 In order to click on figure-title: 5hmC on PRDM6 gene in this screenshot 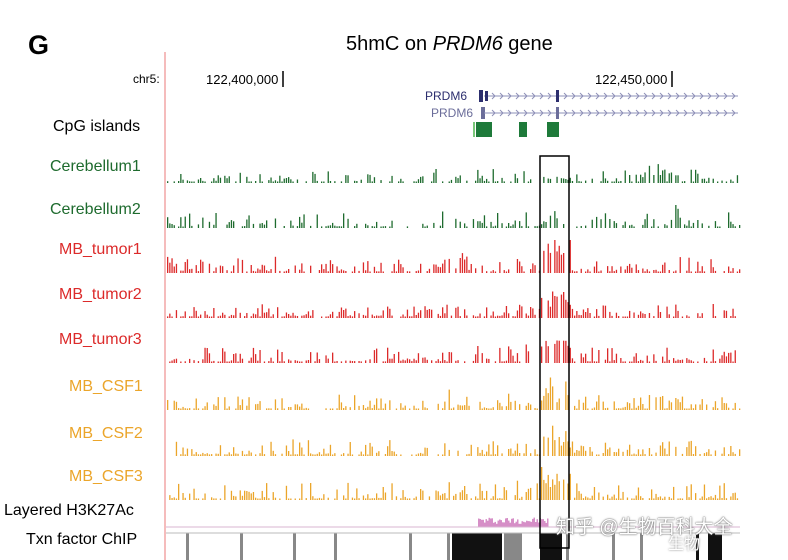, I will do `click(449, 44)`.